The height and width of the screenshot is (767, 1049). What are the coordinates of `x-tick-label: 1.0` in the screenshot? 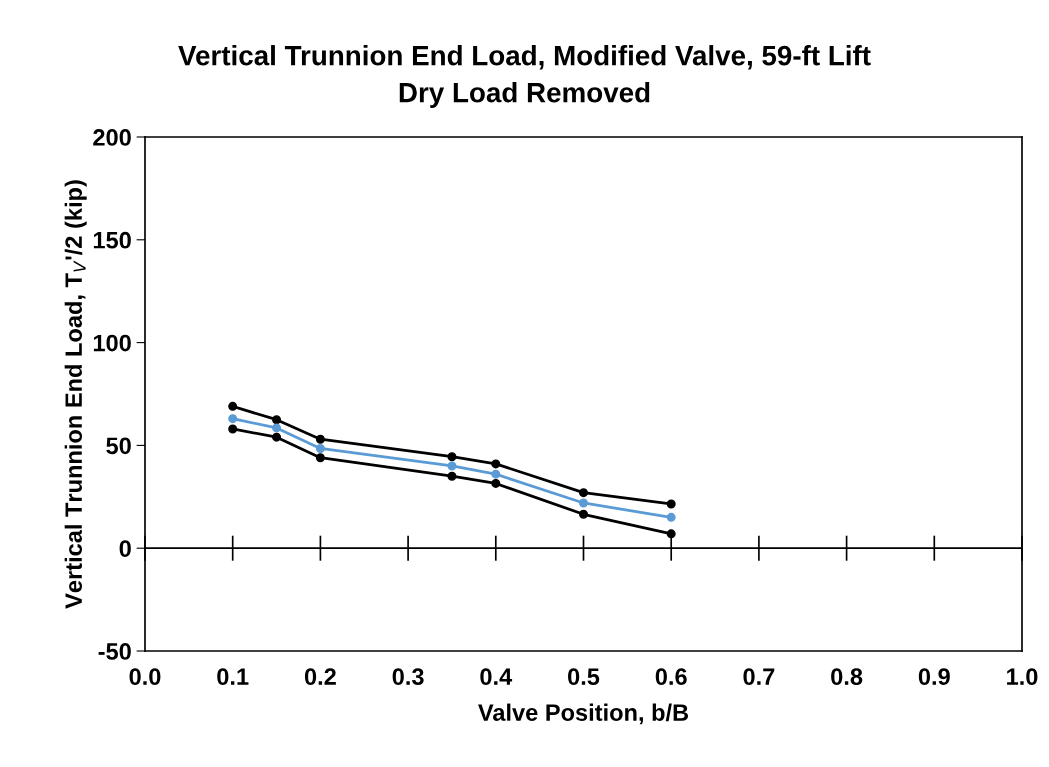 It's located at (1022, 677).